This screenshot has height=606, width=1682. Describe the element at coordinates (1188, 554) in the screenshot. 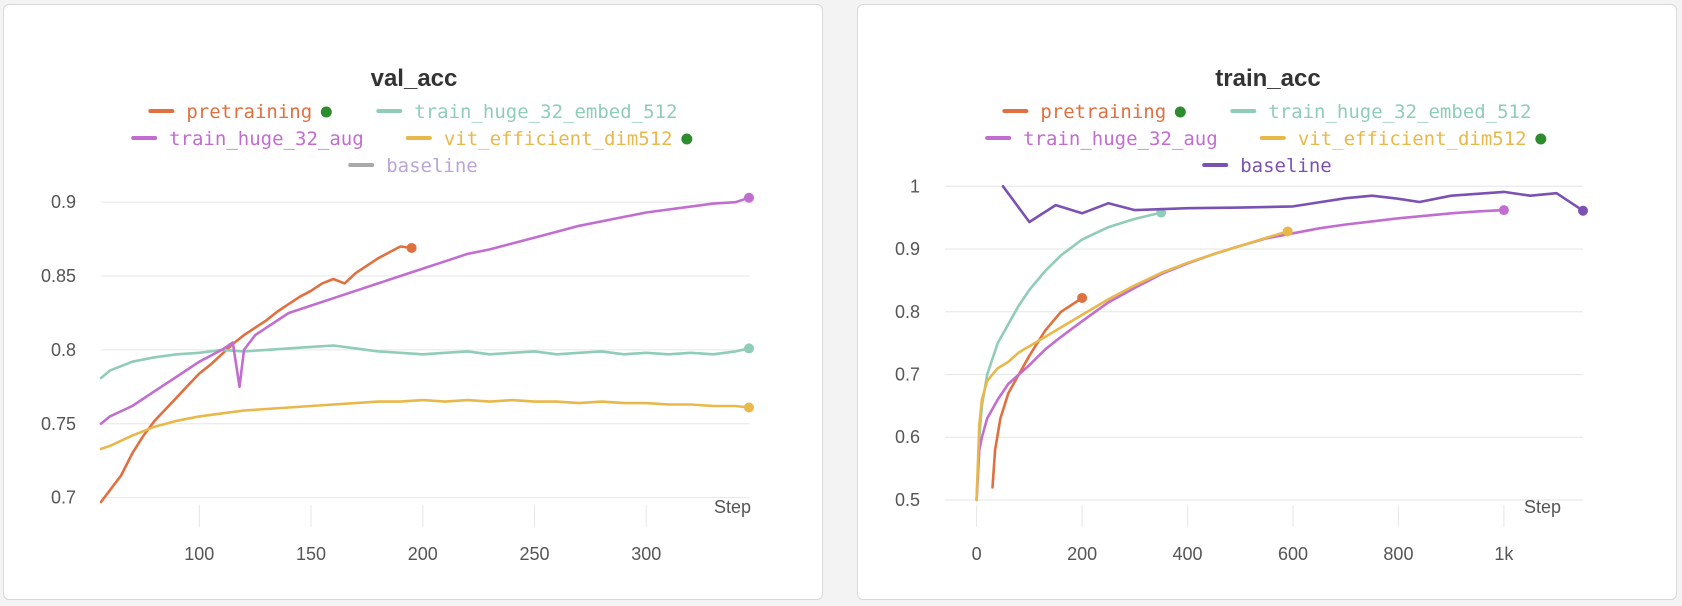

I see `x-tick-label: 400` at that location.